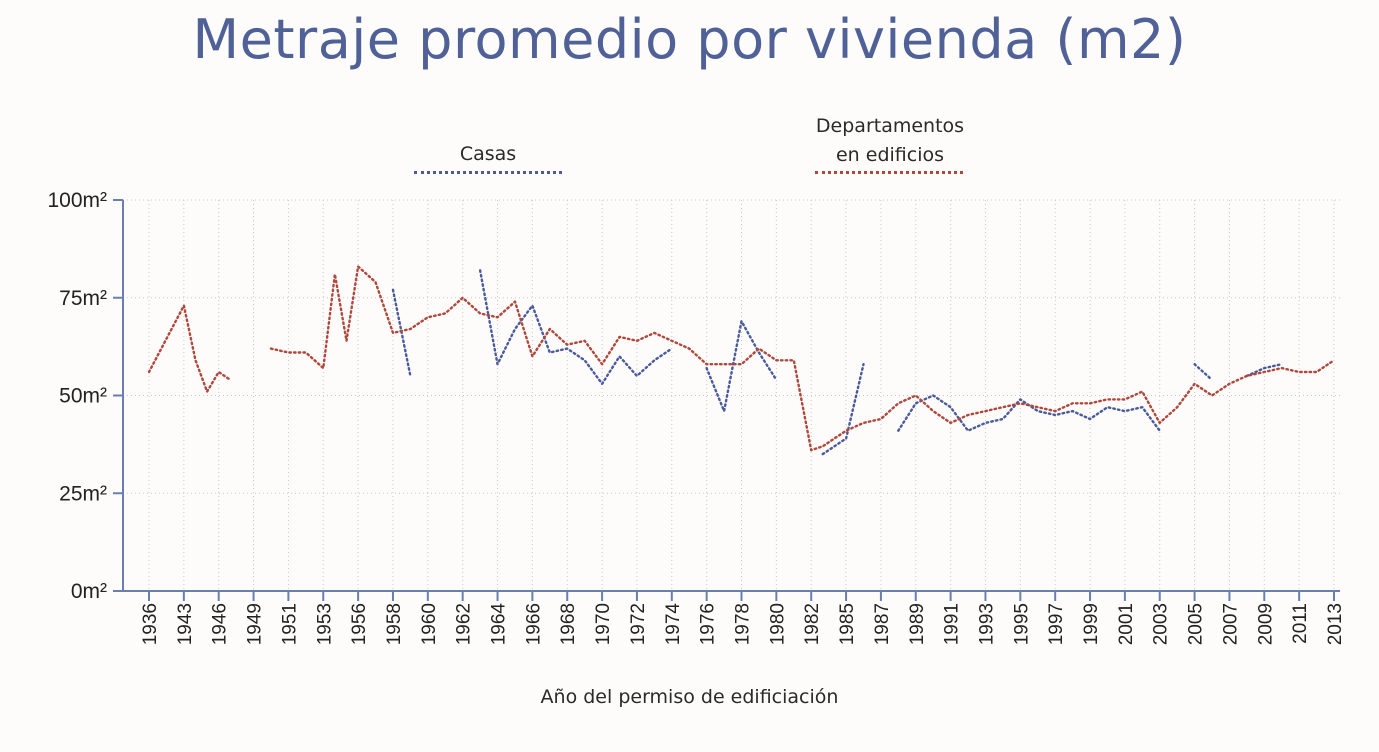  Describe the element at coordinates (1161, 624) in the screenshot. I see `x-tick-label: 2003` at that location.